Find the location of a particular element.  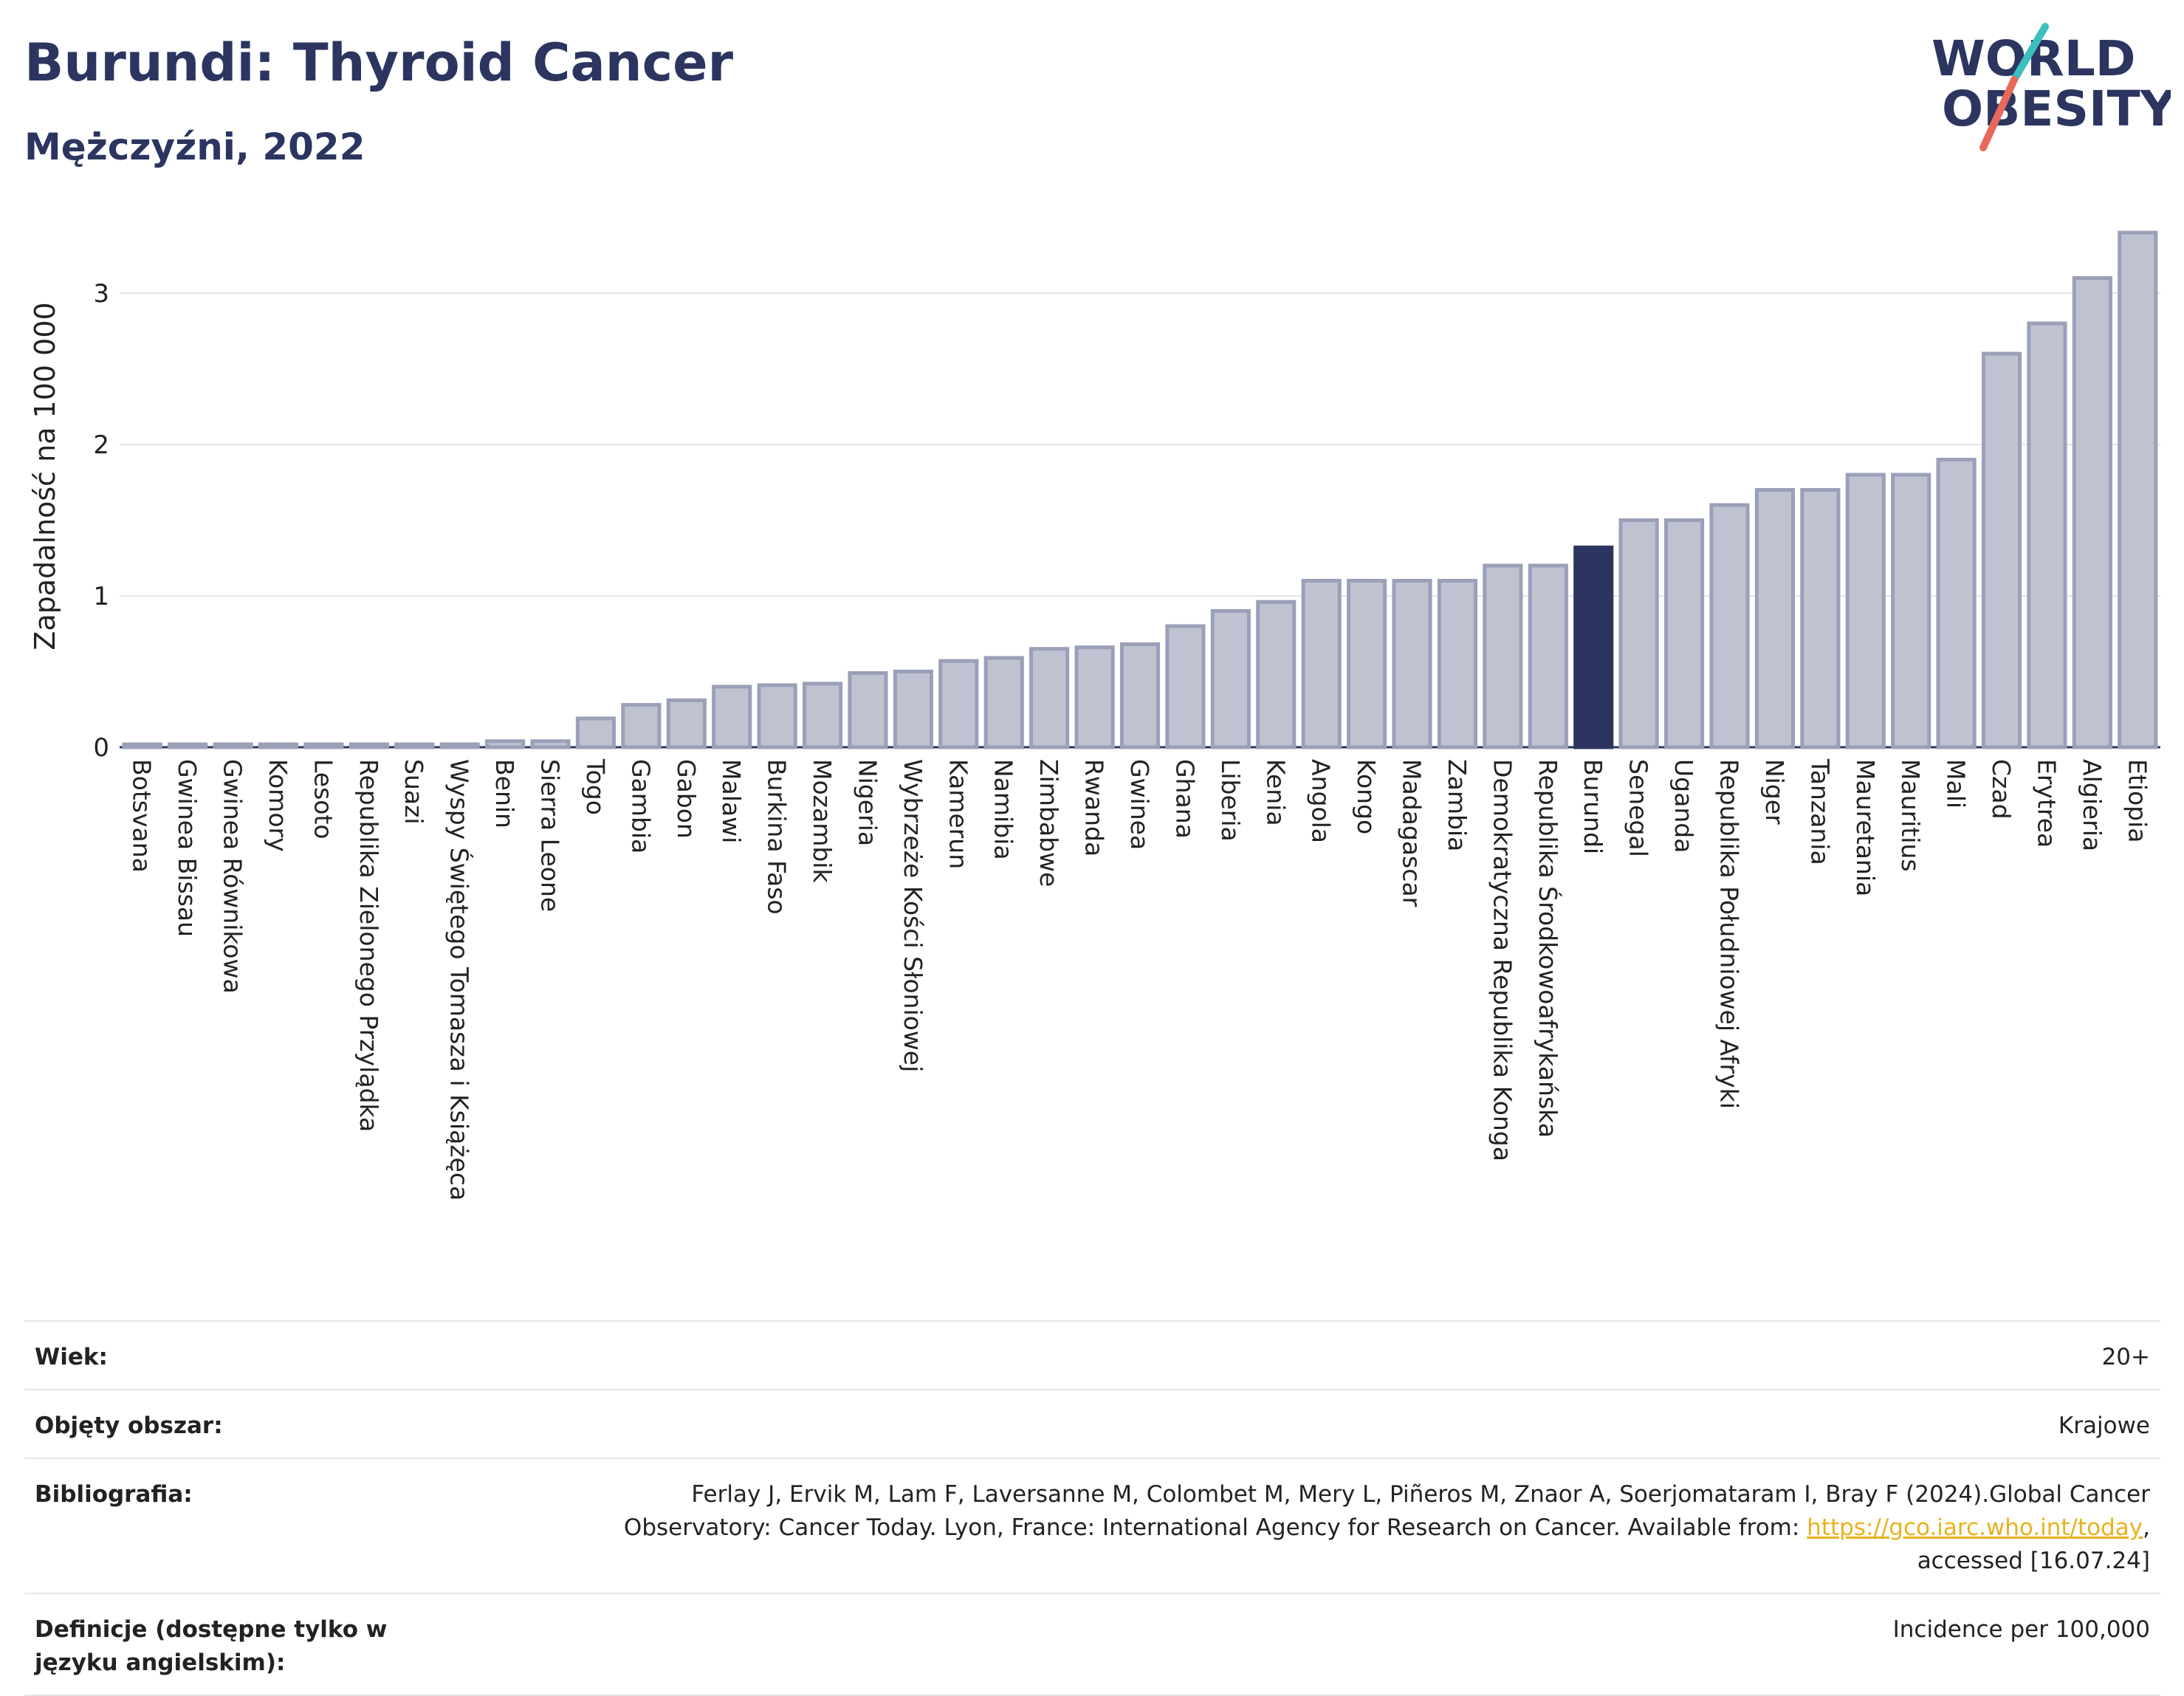

world-obesity-logo: WORLD OBESITY is located at coordinates (2051, 87).